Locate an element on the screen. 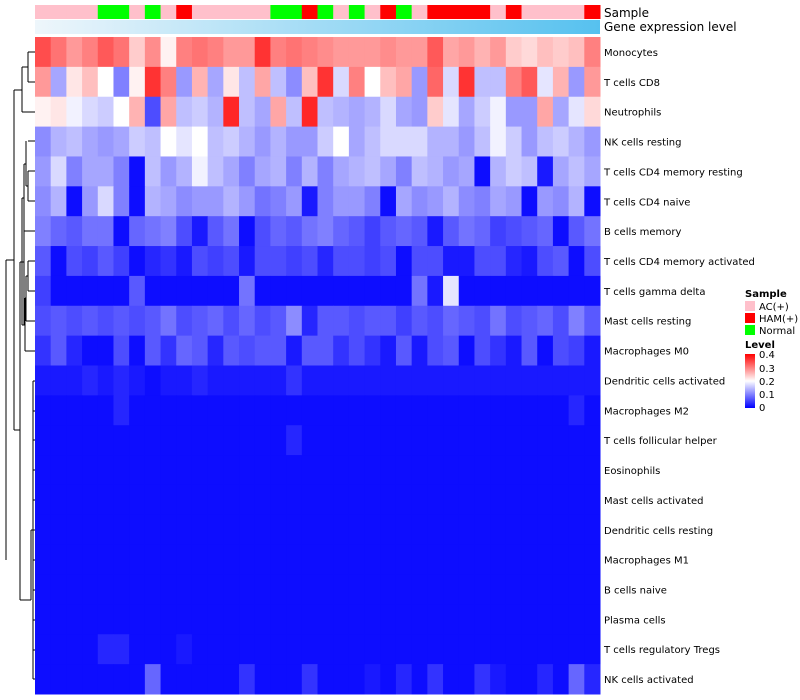 The height and width of the screenshot is (700, 800). level-tick-0-3: 0.3 is located at coordinates (767, 369).